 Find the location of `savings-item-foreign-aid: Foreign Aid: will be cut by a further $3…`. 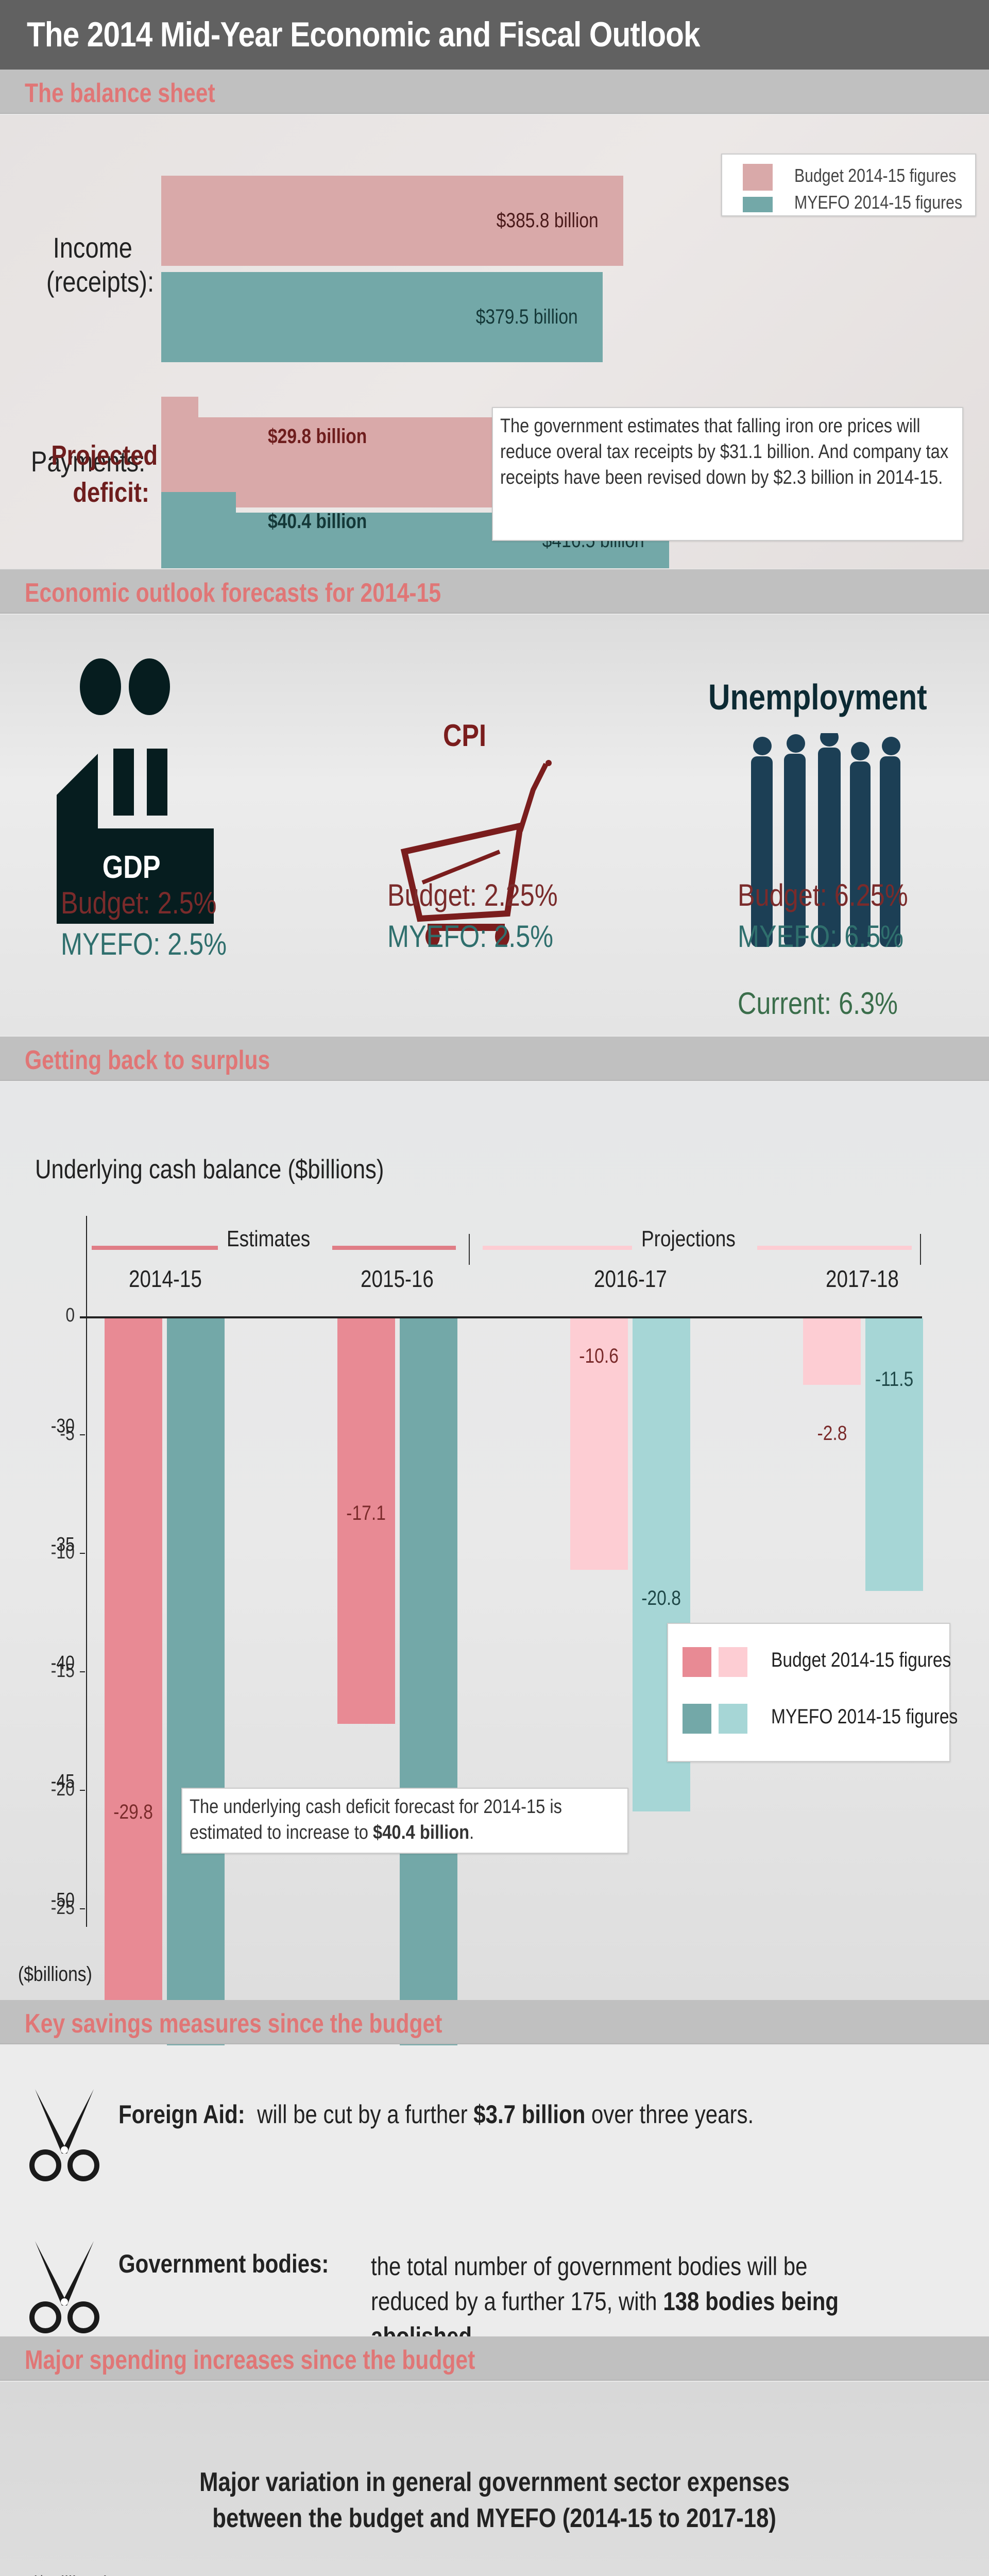

savings-item-foreign-aid: Foreign Aid: will be cut by a further $3… is located at coordinates (436, 2114).